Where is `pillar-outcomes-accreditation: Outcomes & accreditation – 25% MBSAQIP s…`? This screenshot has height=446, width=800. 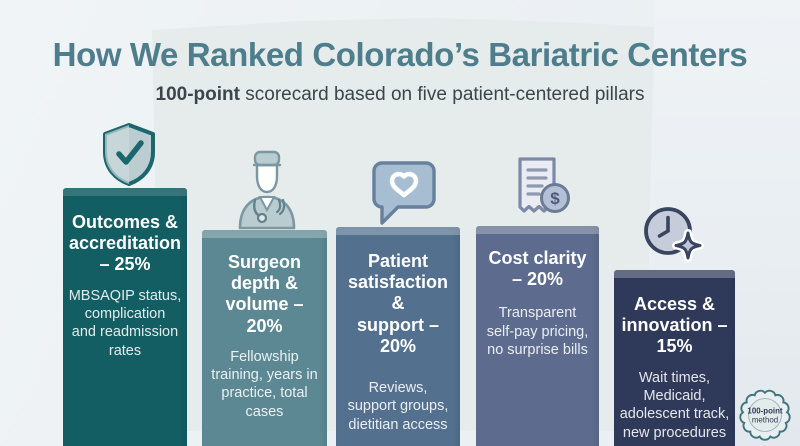
pillar-outcomes-accreditation: Outcomes & accreditation – 25% MBSAQIP s… is located at coordinates (125, 317).